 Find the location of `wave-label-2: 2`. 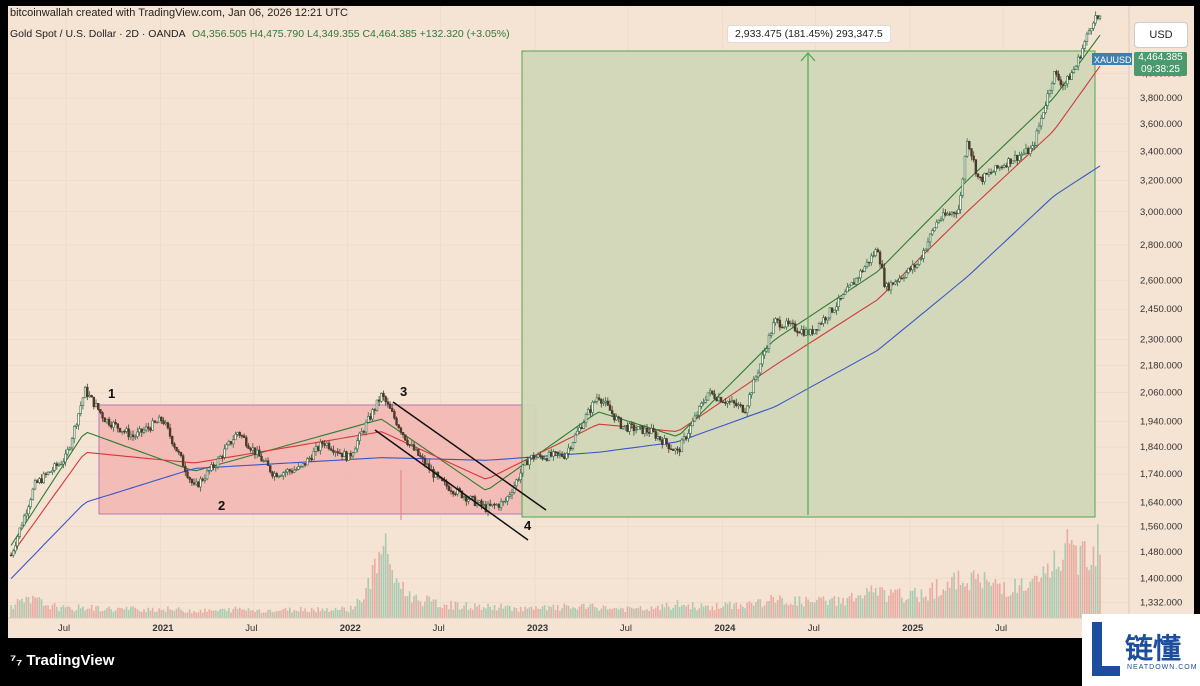

wave-label-2: 2 is located at coordinates (221, 505).